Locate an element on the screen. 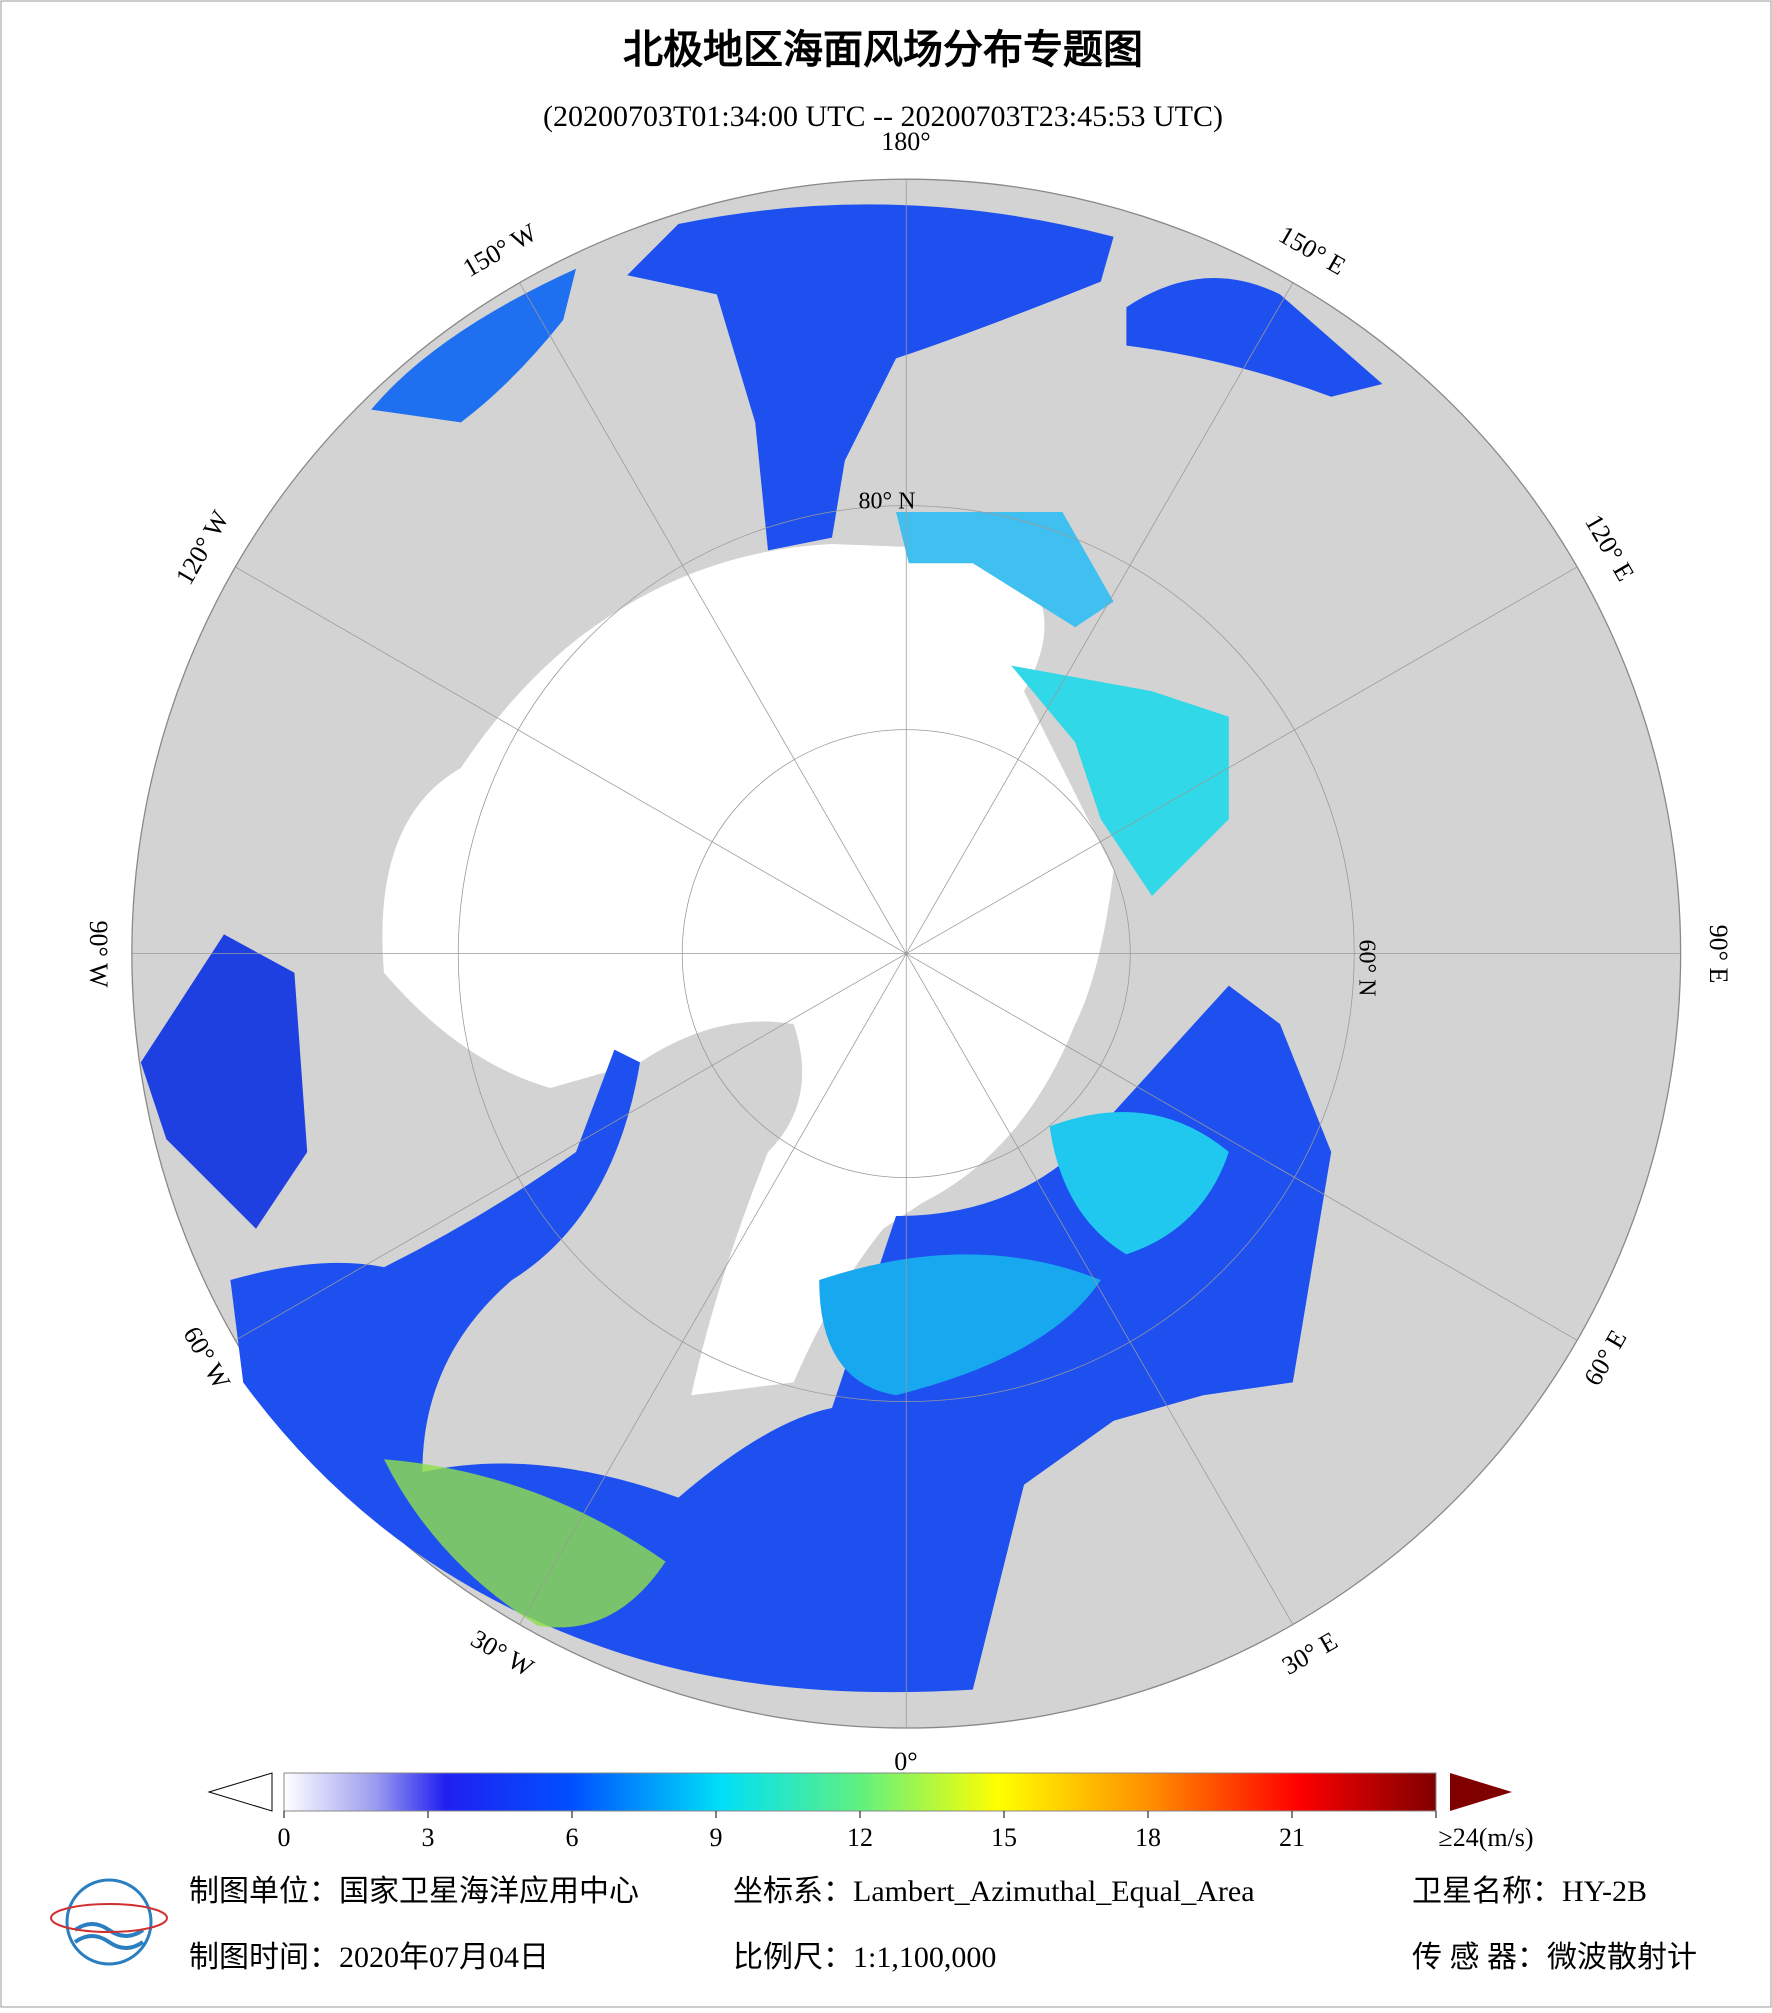  footer-unit: 制图单位：国家卫星海洋应用中心 is located at coordinates (414, 1891).